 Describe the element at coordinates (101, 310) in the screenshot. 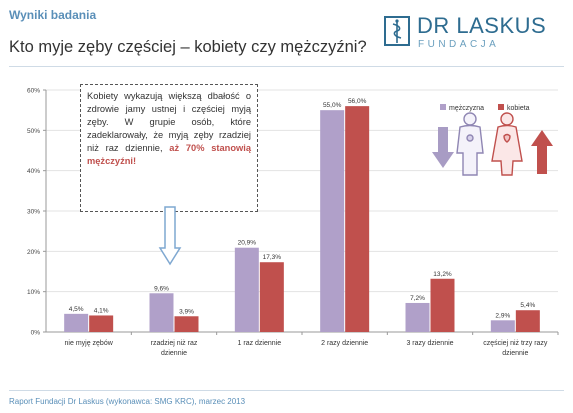

I see `data-label: 4,1%` at that location.